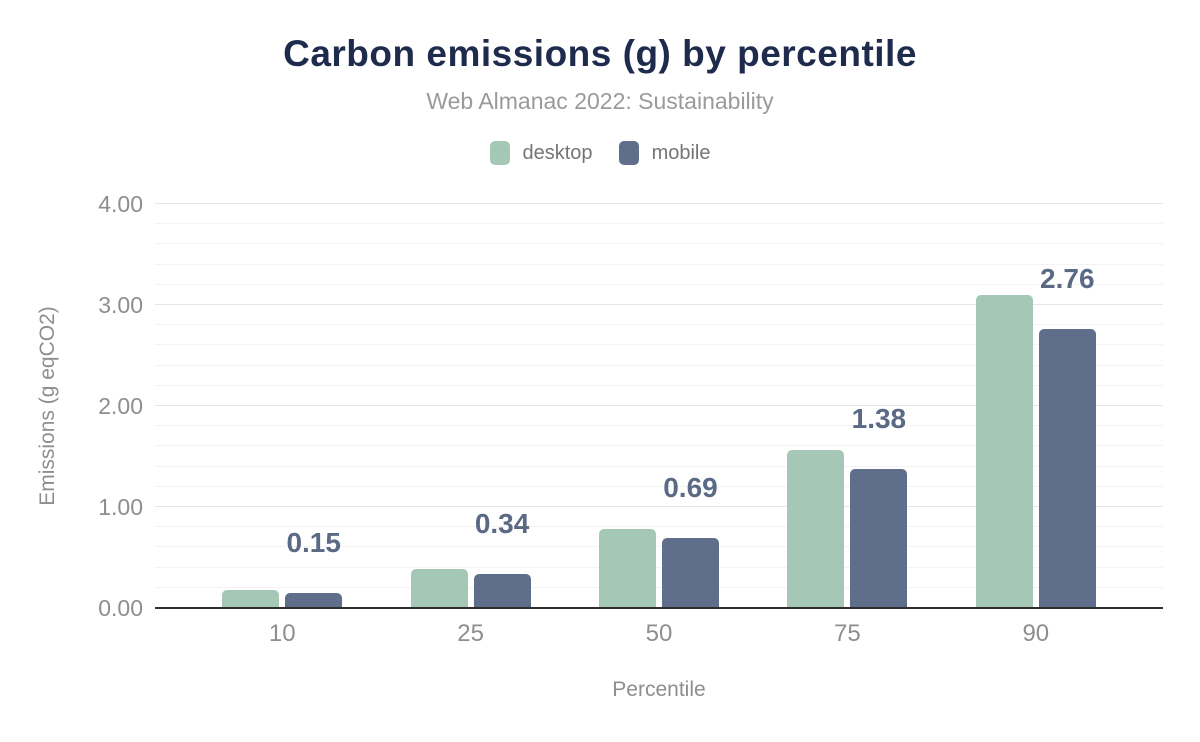 This screenshot has height=742, width=1200. Describe the element at coordinates (470, 633) in the screenshot. I see `x-tick-25: 25` at that location.